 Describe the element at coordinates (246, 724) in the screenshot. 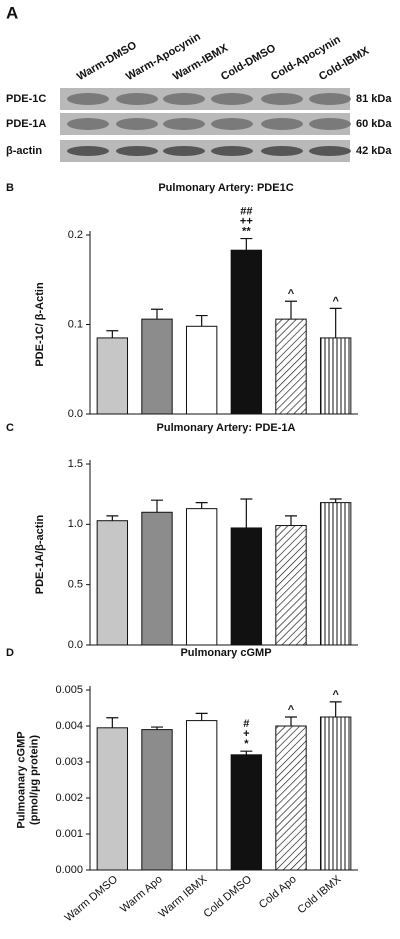

I see `significance-mark: #` at that location.